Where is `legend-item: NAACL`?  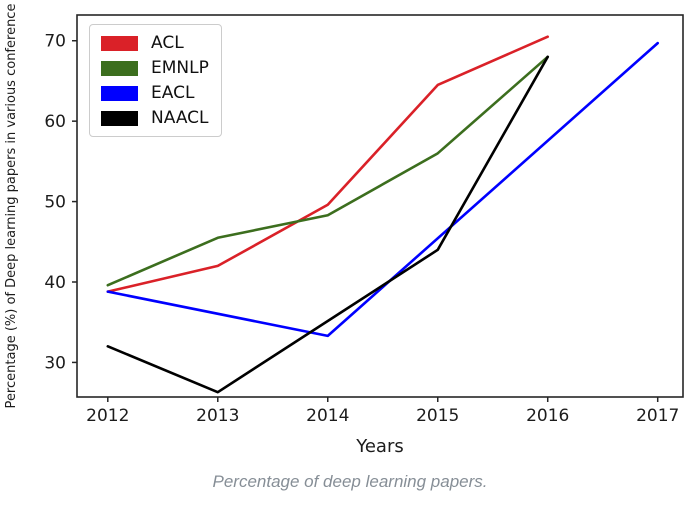 legend-item: NAACL is located at coordinates (156, 118).